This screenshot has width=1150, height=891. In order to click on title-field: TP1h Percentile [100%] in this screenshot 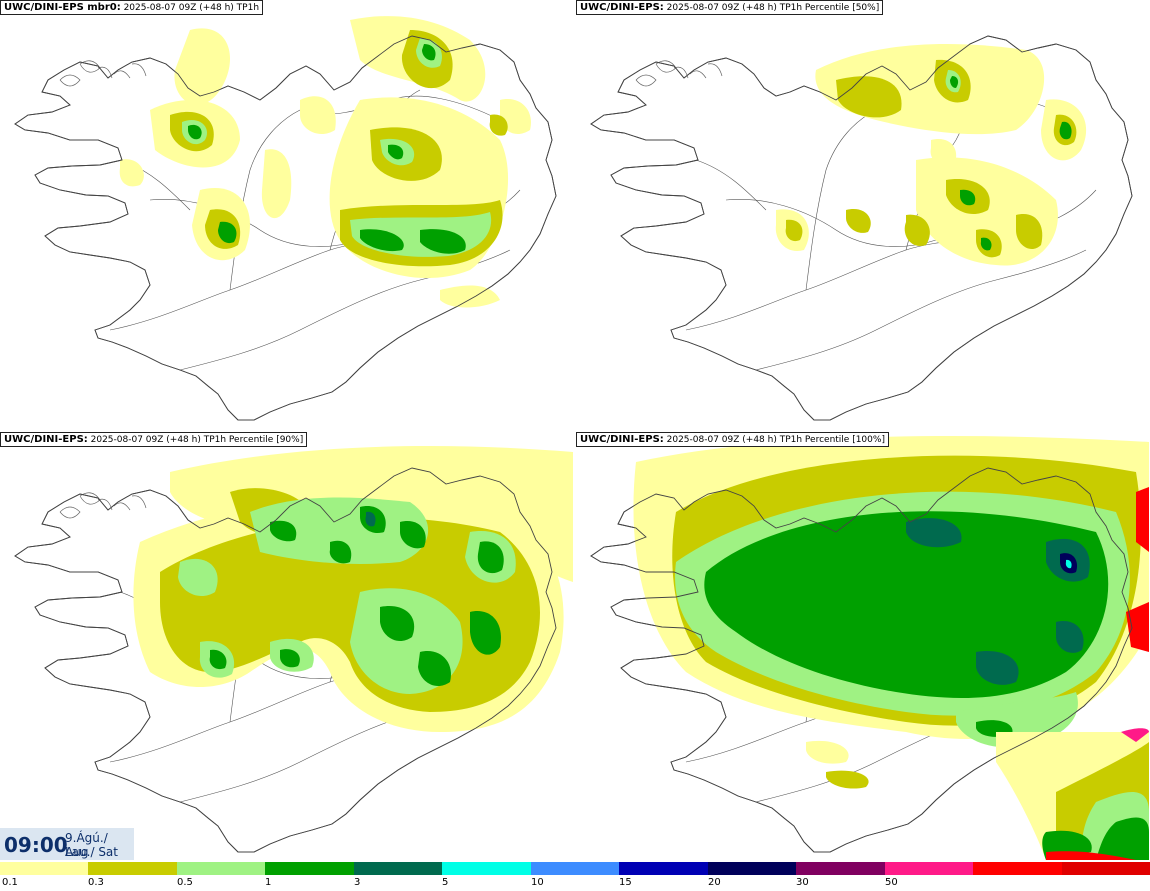, I will do `click(832, 440)`.